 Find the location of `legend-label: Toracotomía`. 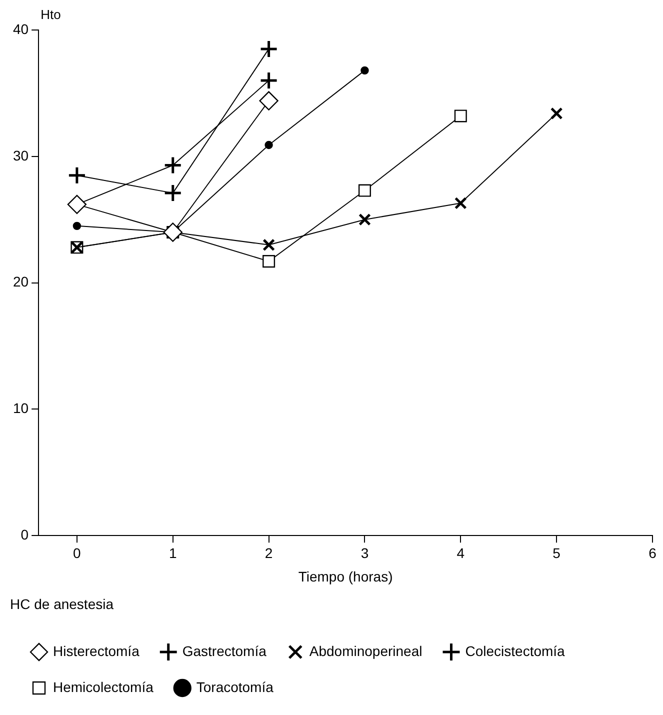

legend-label: Toracotomía is located at coordinates (235, 686).